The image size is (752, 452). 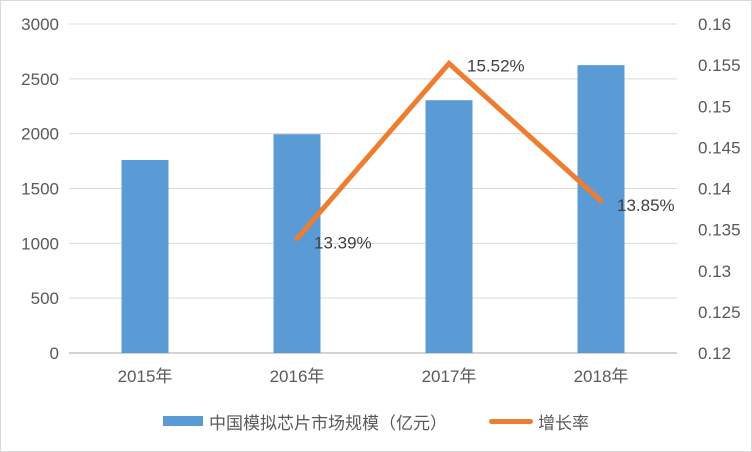 I want to click on left-axis-tick: 500, so click(x=45, y=298).